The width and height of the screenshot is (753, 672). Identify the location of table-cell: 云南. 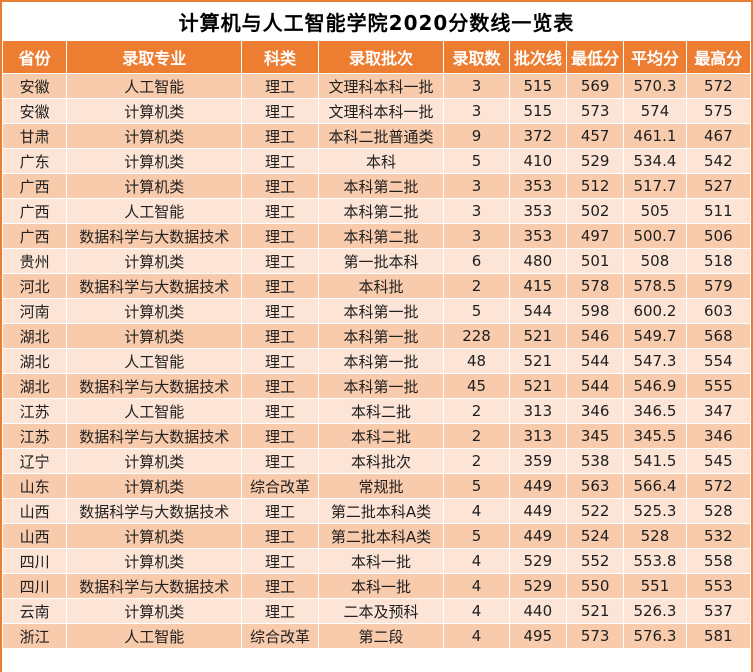
(35, 611).